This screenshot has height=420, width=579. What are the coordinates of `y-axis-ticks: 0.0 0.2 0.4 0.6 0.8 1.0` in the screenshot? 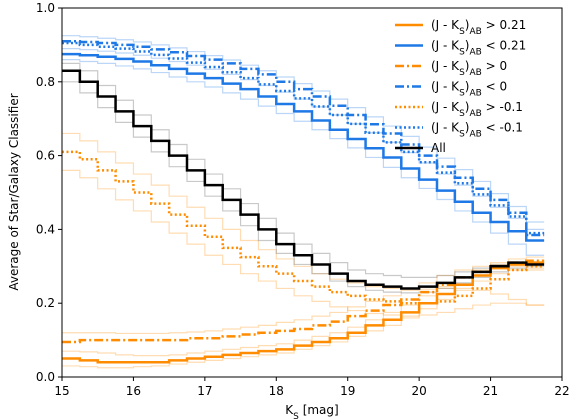 It's located at (49, 192).